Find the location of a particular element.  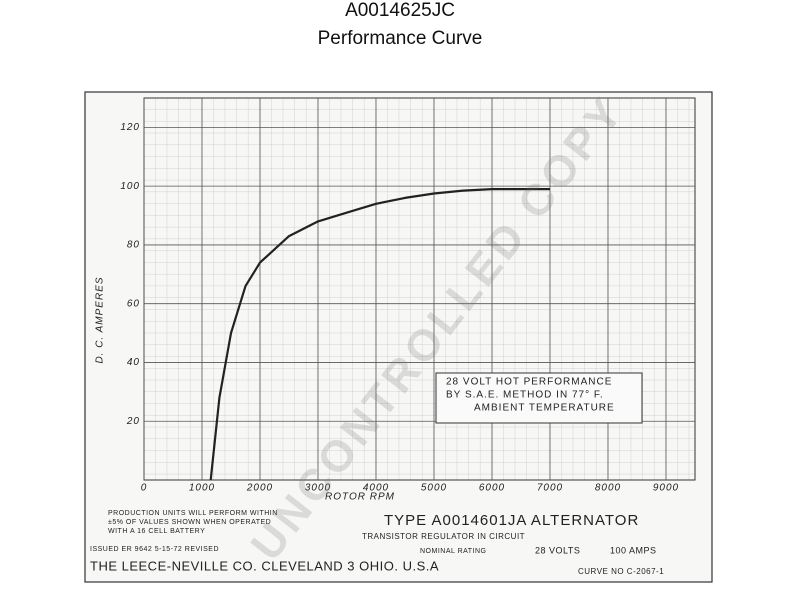

y-tick-label: 40 is located at coordinates (133, 362).